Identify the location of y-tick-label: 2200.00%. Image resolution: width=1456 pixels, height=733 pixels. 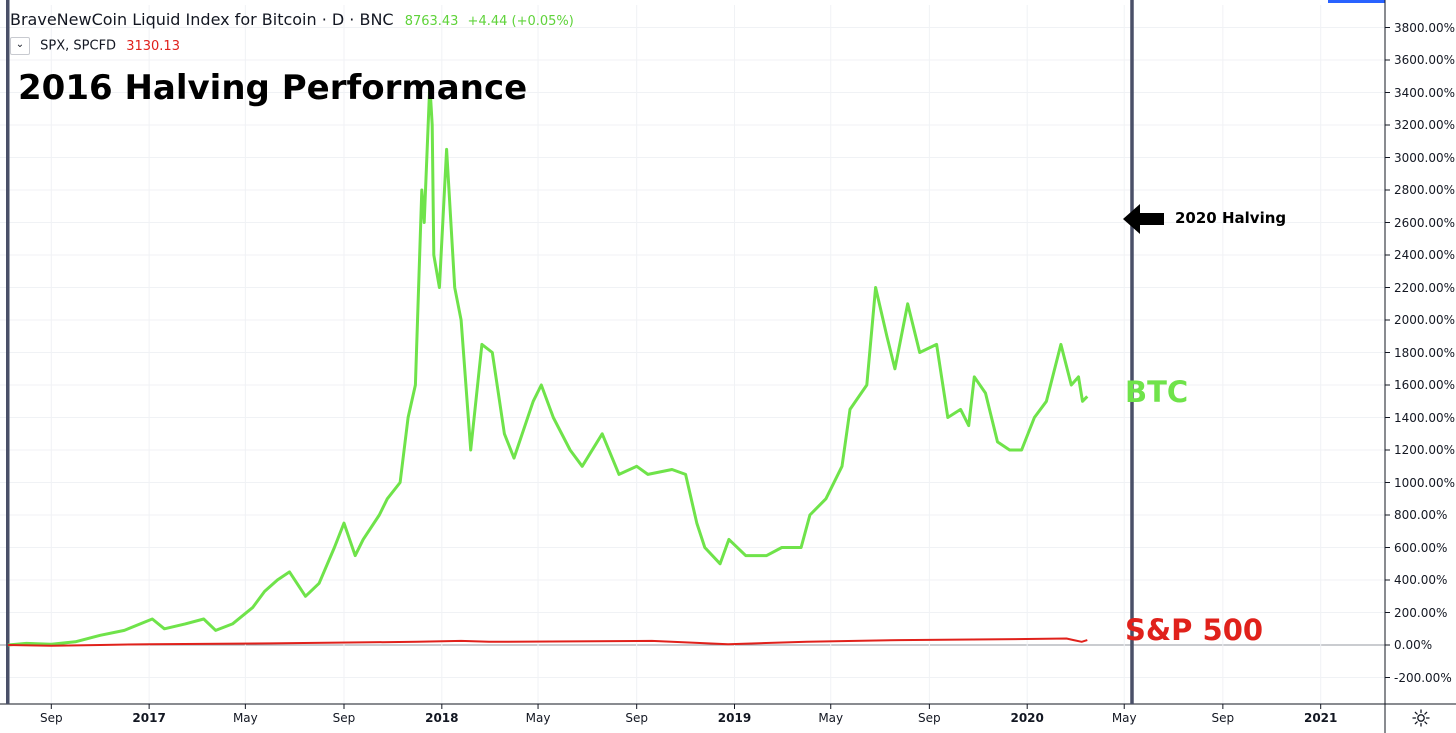
(1425, 287).